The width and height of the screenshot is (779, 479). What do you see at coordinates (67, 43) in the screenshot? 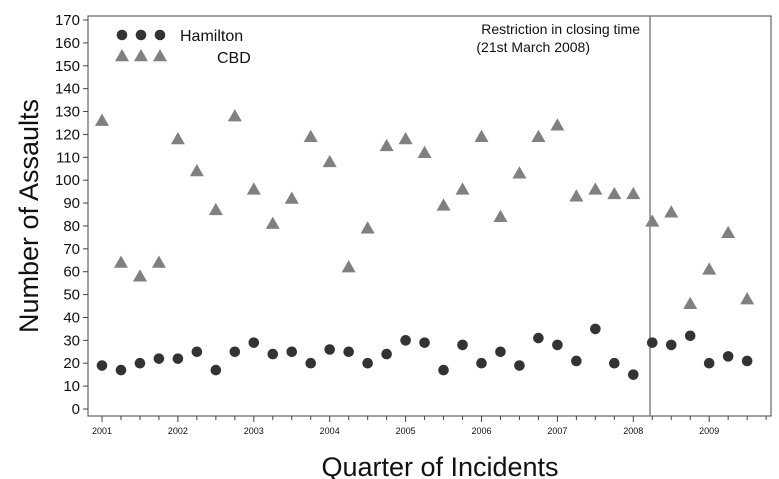
I see `y-tick-label: 160` at bounding box center [67, 43].